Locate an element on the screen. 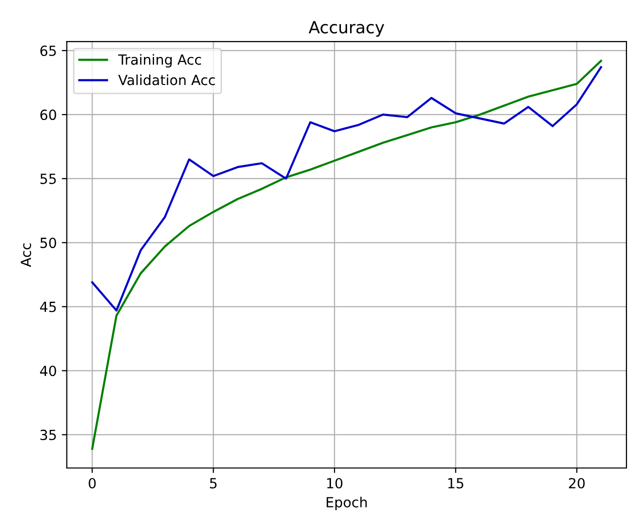 This screenshot has width=636, height=520. y-tick-label: 60 is located at coordinates (48, 115).